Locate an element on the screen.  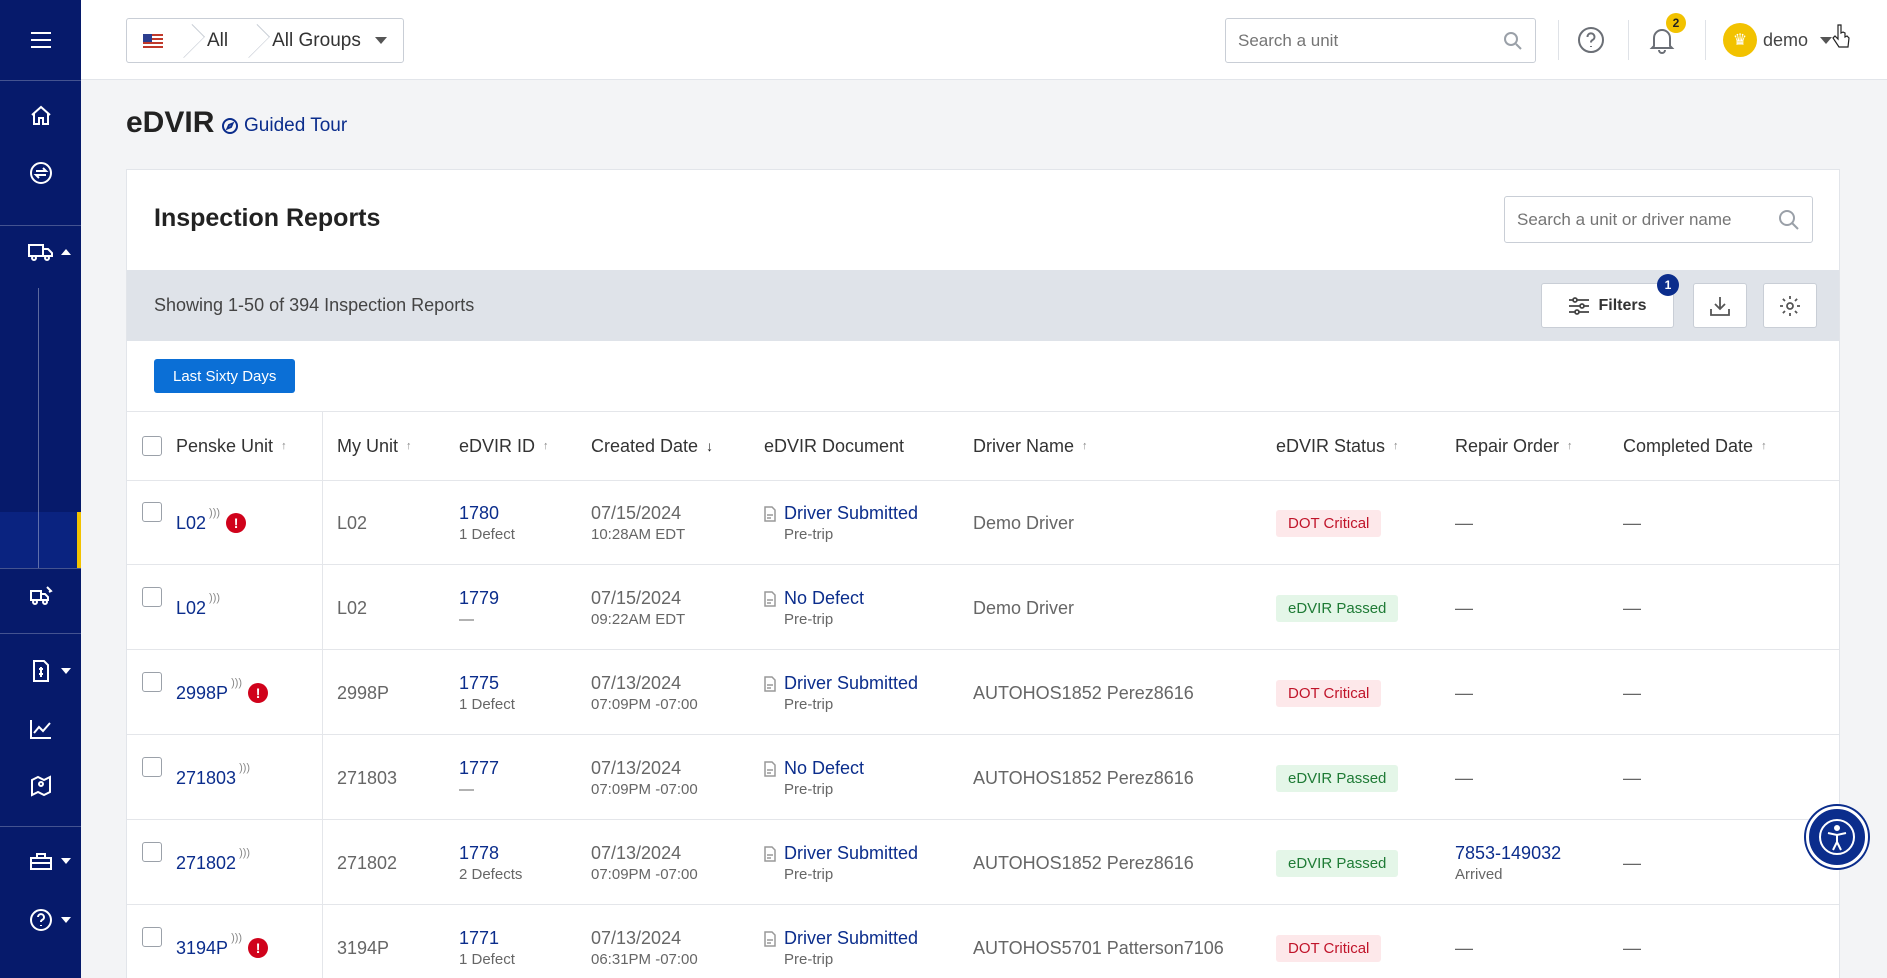
penske-unit-link: 271803 is located at coordinates (206, 778).